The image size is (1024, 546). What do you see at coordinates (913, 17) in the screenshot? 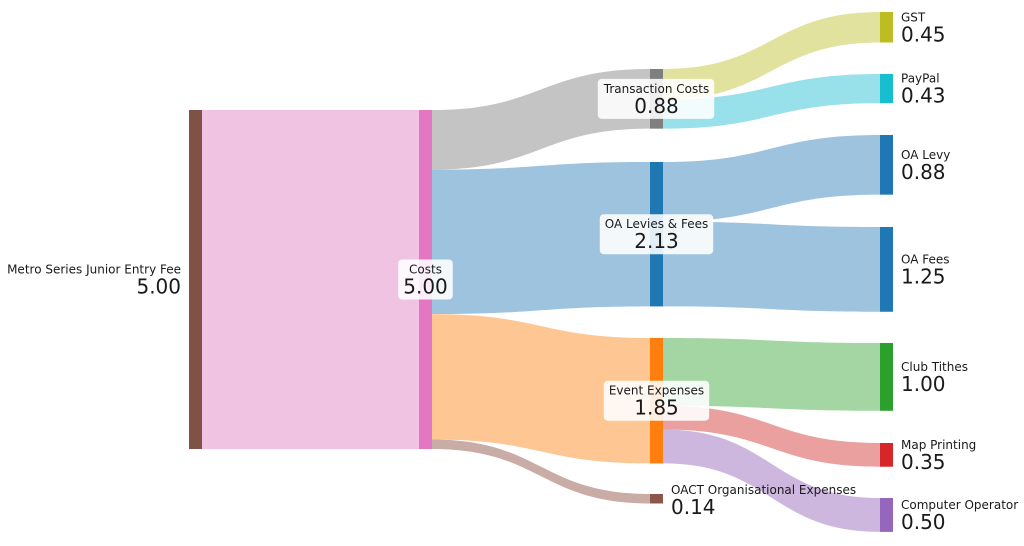
I see `node-name-label: GST` at bounding box center [913, 17].